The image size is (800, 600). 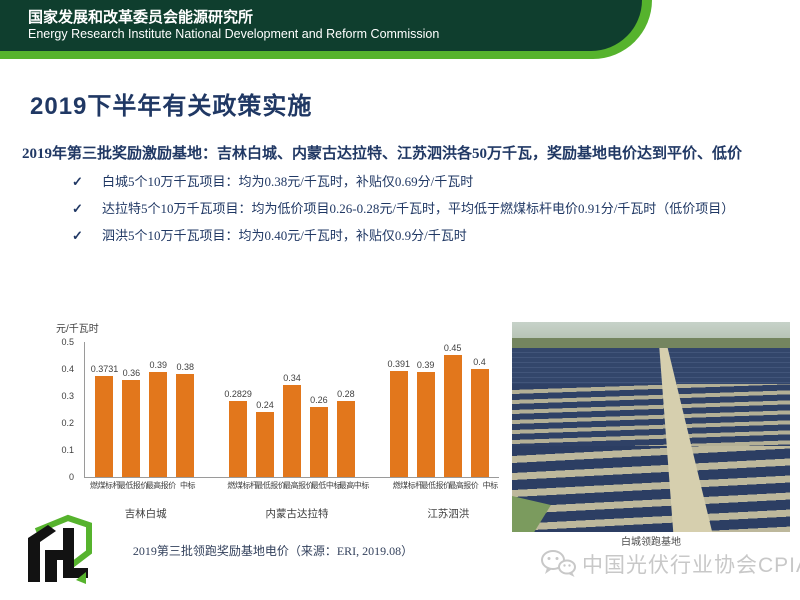 What do you see at coordinates (558, 563) in the screenshot?
I see `wechat-icon` at bounding box center [558, 563].